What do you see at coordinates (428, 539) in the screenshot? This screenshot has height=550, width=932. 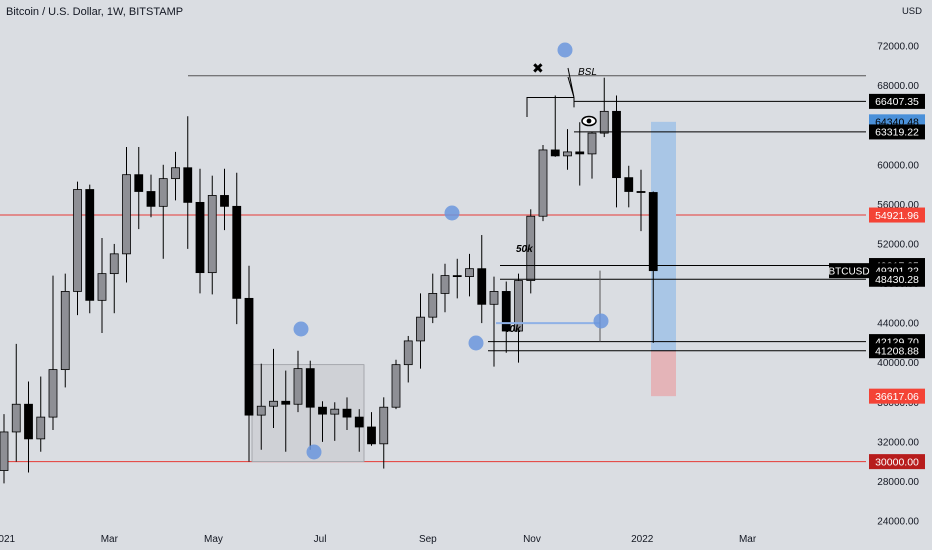 I see `x-tick-label: Sep` at bounding box center [428, 539].